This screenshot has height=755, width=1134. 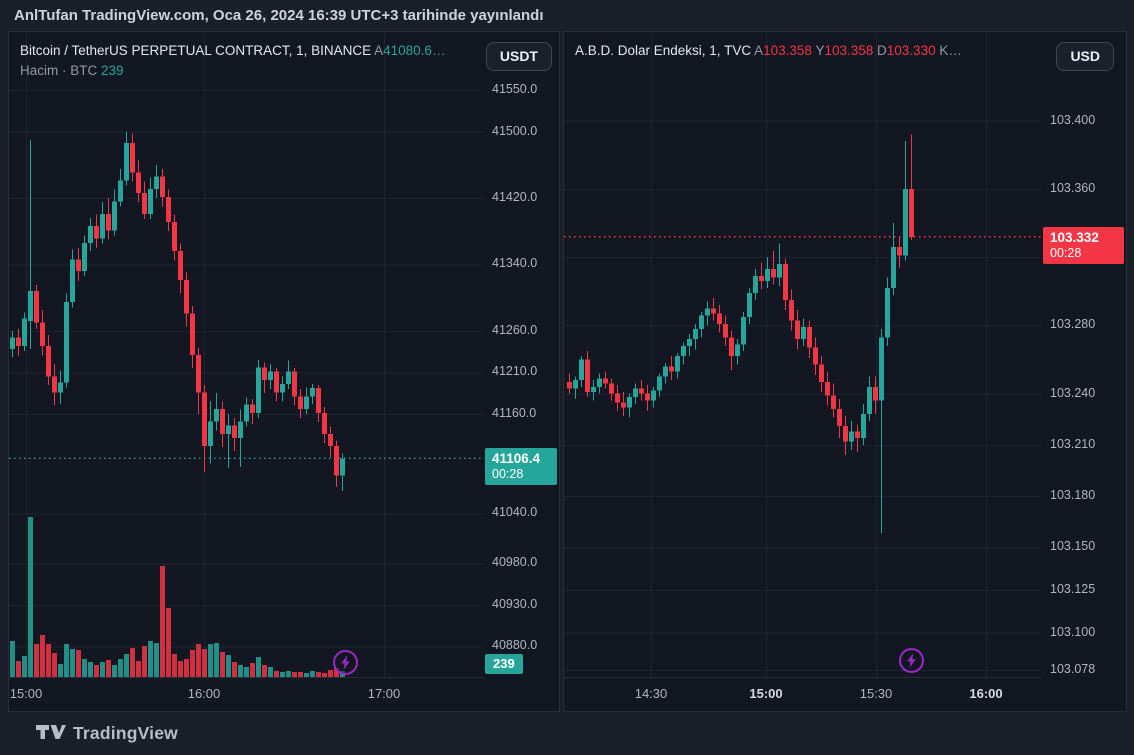 I want to click on stat-open-label: A, so click(x=759, y=50).